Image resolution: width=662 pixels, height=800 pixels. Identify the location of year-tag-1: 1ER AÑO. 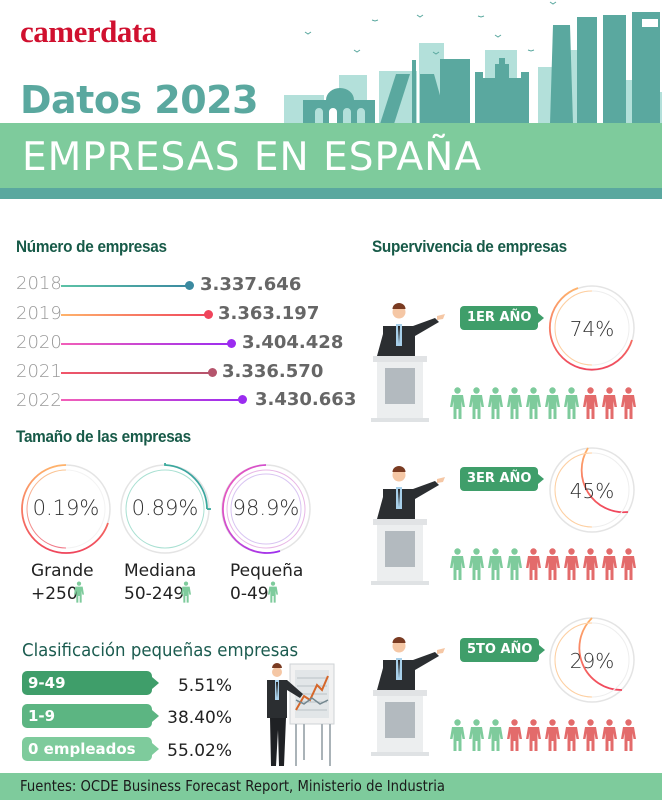
(502, 318).